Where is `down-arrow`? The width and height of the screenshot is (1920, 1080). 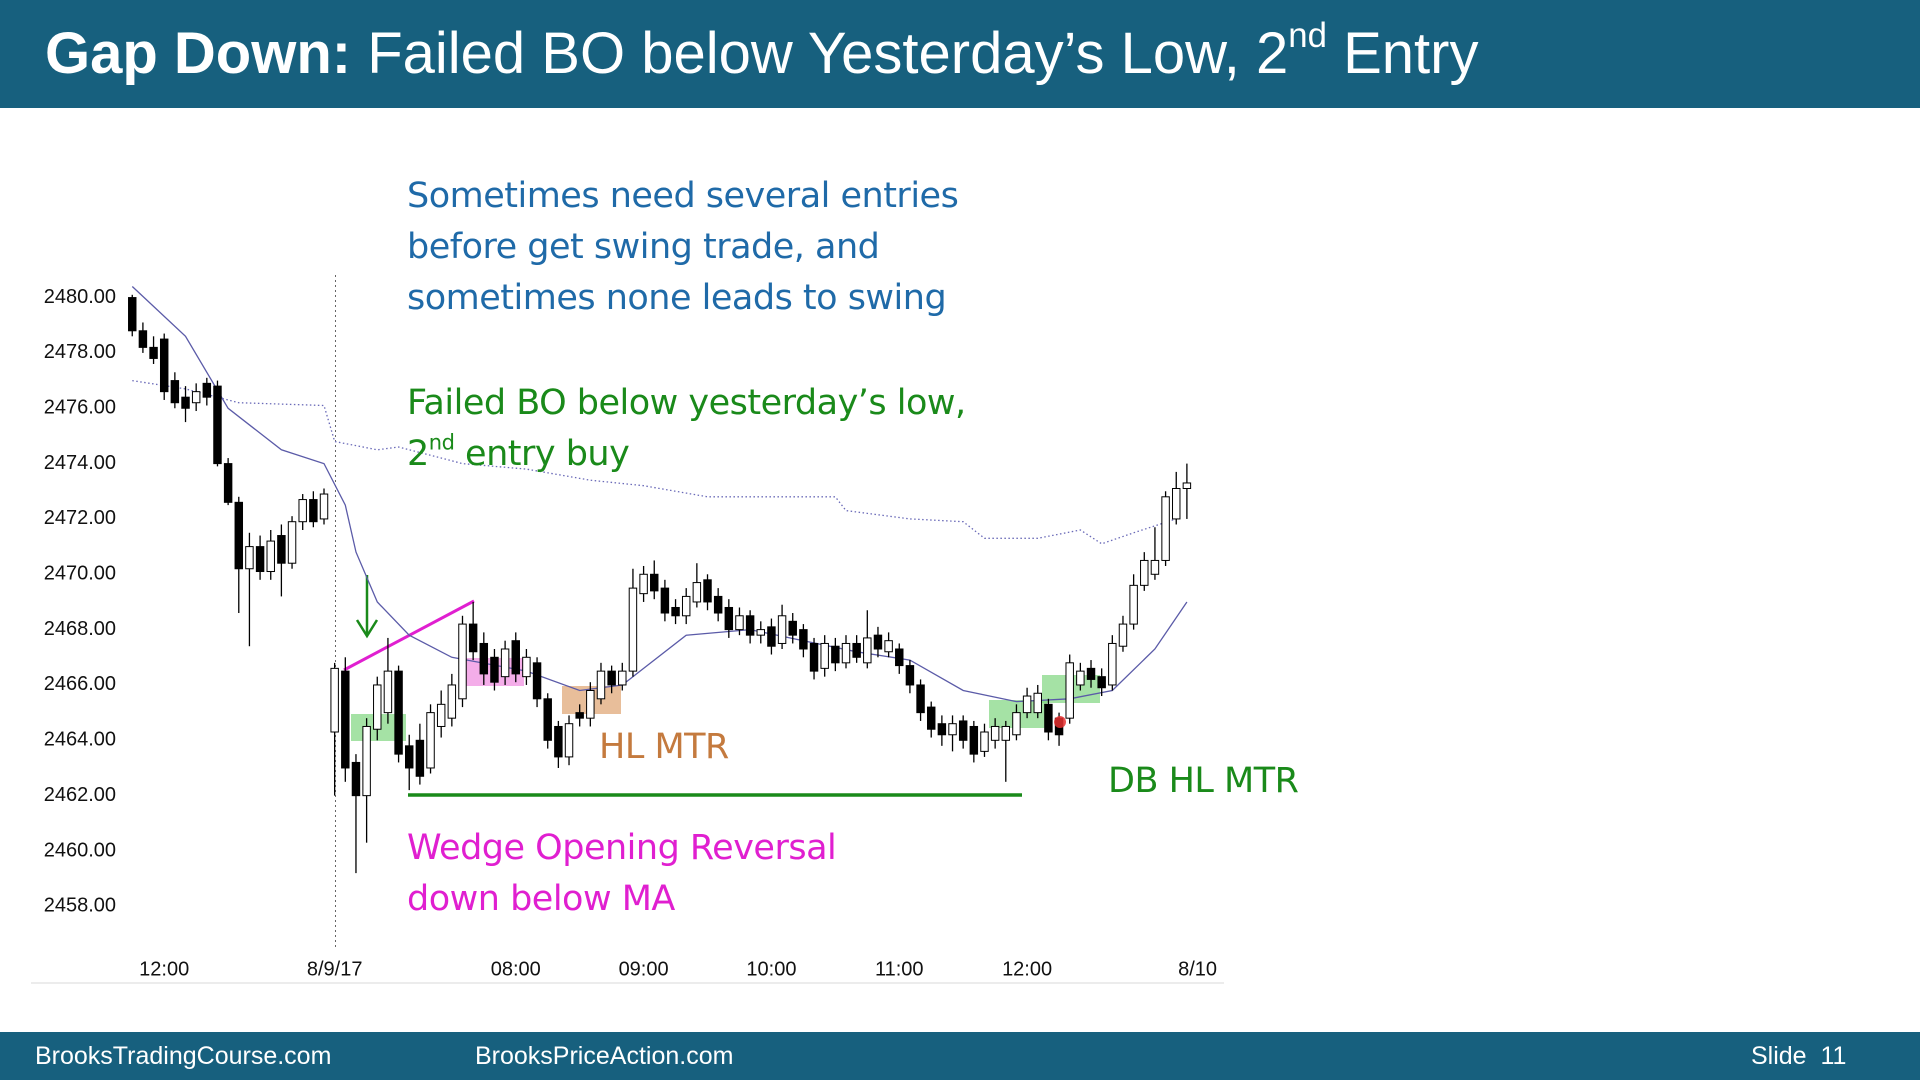
down-arrow is located at coordinates (367, 607).